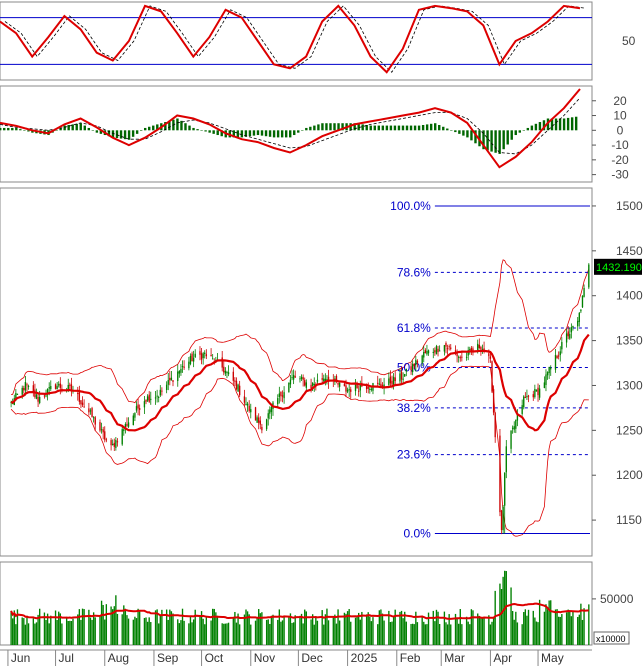 This screenshot has height=666, width=643. I want to click on x-axis-tick-label: Dec, so click(311, 658).